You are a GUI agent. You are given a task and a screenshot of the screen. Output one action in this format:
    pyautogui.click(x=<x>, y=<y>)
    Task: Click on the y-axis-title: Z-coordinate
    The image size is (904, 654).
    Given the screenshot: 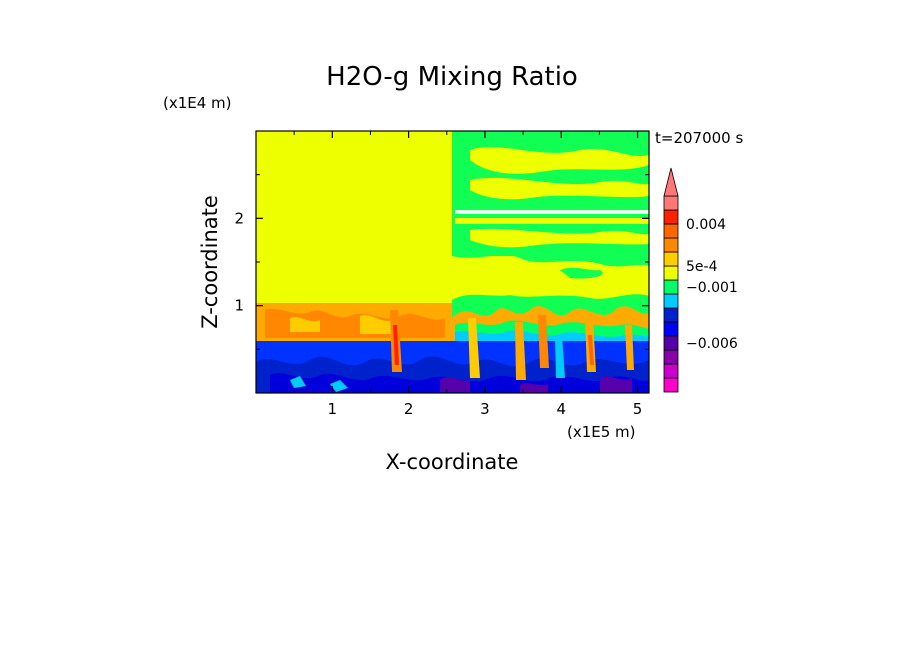 What is the action you would take?
    pyautogui.click(x=210, y=262)
    